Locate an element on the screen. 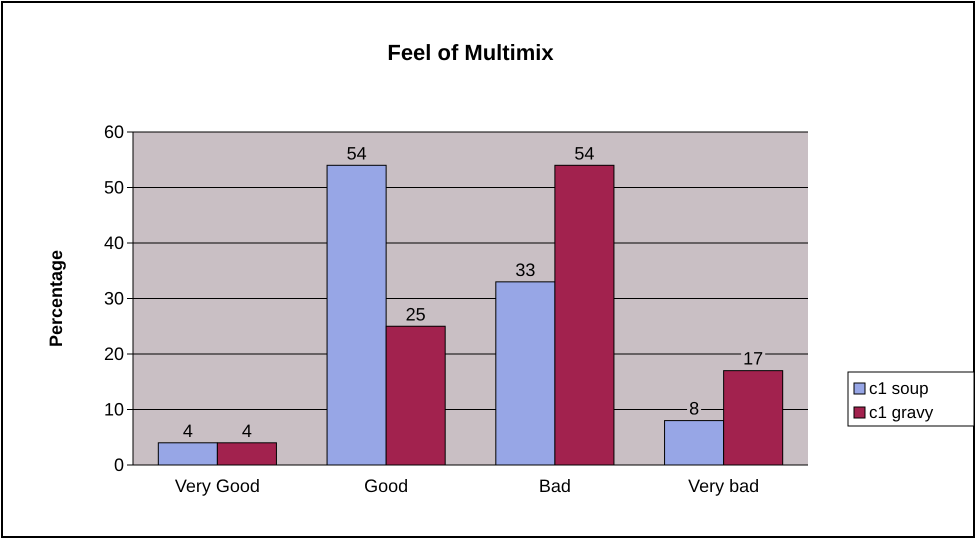 Image resolution: width=976 pixels, height=539 pixels. x-tick-label: Bad is located at coordinates (554, 486).